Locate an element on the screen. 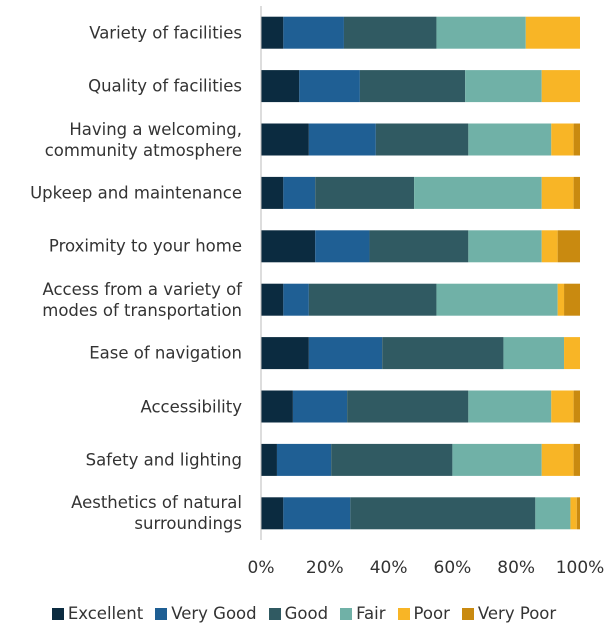 This screenshot has width=608, height=632. legend-item: Poor is located at coordinates (423, 613).